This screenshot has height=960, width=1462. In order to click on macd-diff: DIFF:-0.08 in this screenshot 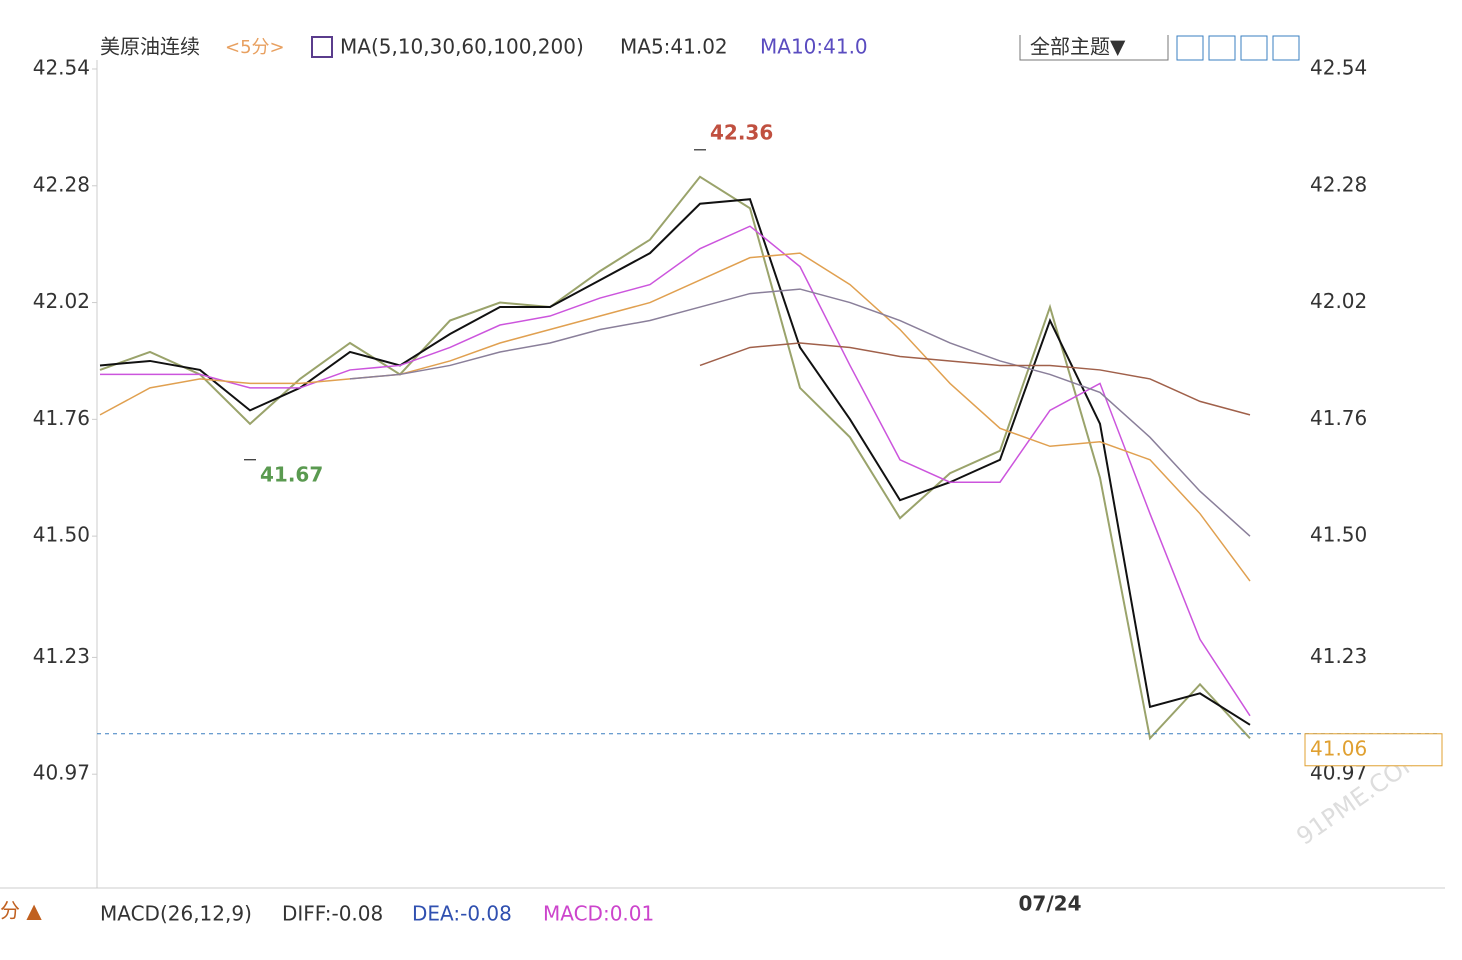, I will do `click(332, 914)`.